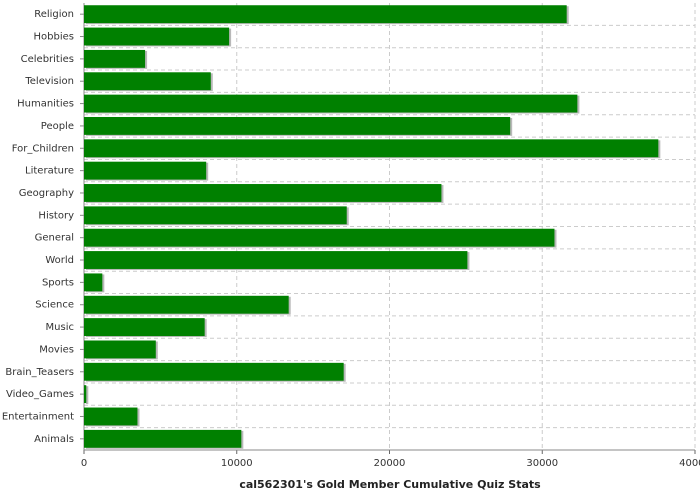 This screenshot has width=700, height=500. I want to click on y-tick-label: Movies, so click(56, 349).